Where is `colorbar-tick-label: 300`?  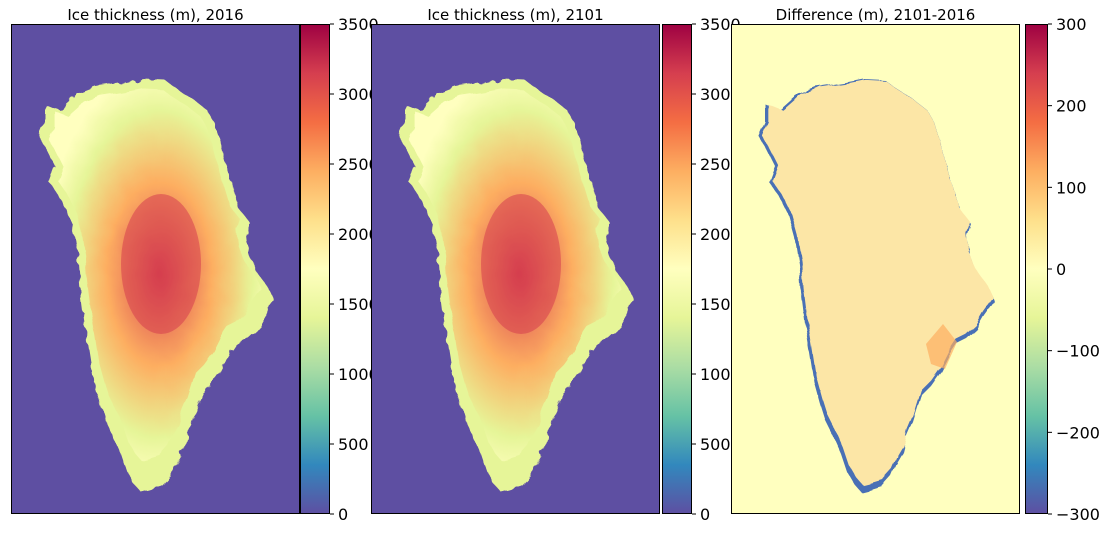 colorbar-tick-label: 300 is located at coordinates (1071, 24).